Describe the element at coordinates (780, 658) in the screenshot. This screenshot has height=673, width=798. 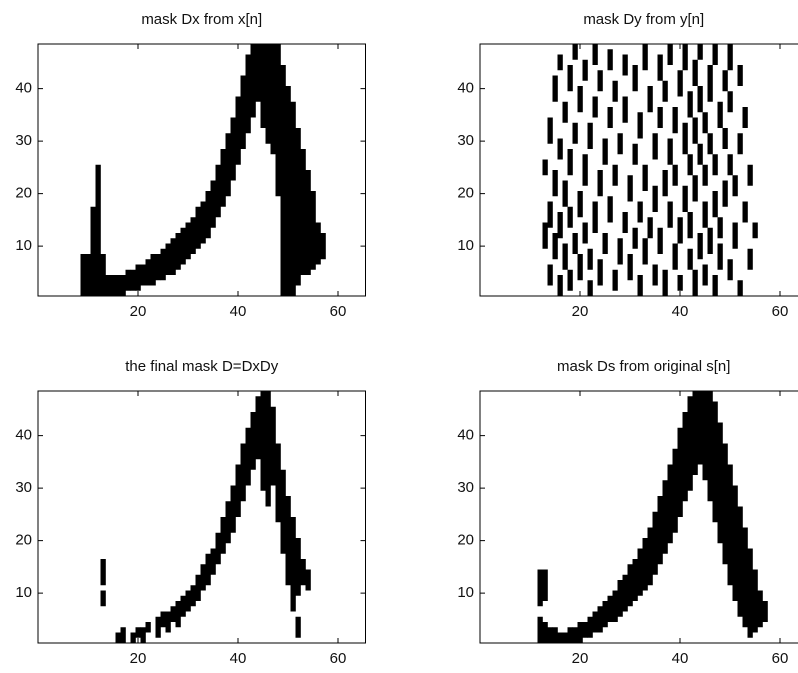
I see `x-tick-label: 60` at that location.